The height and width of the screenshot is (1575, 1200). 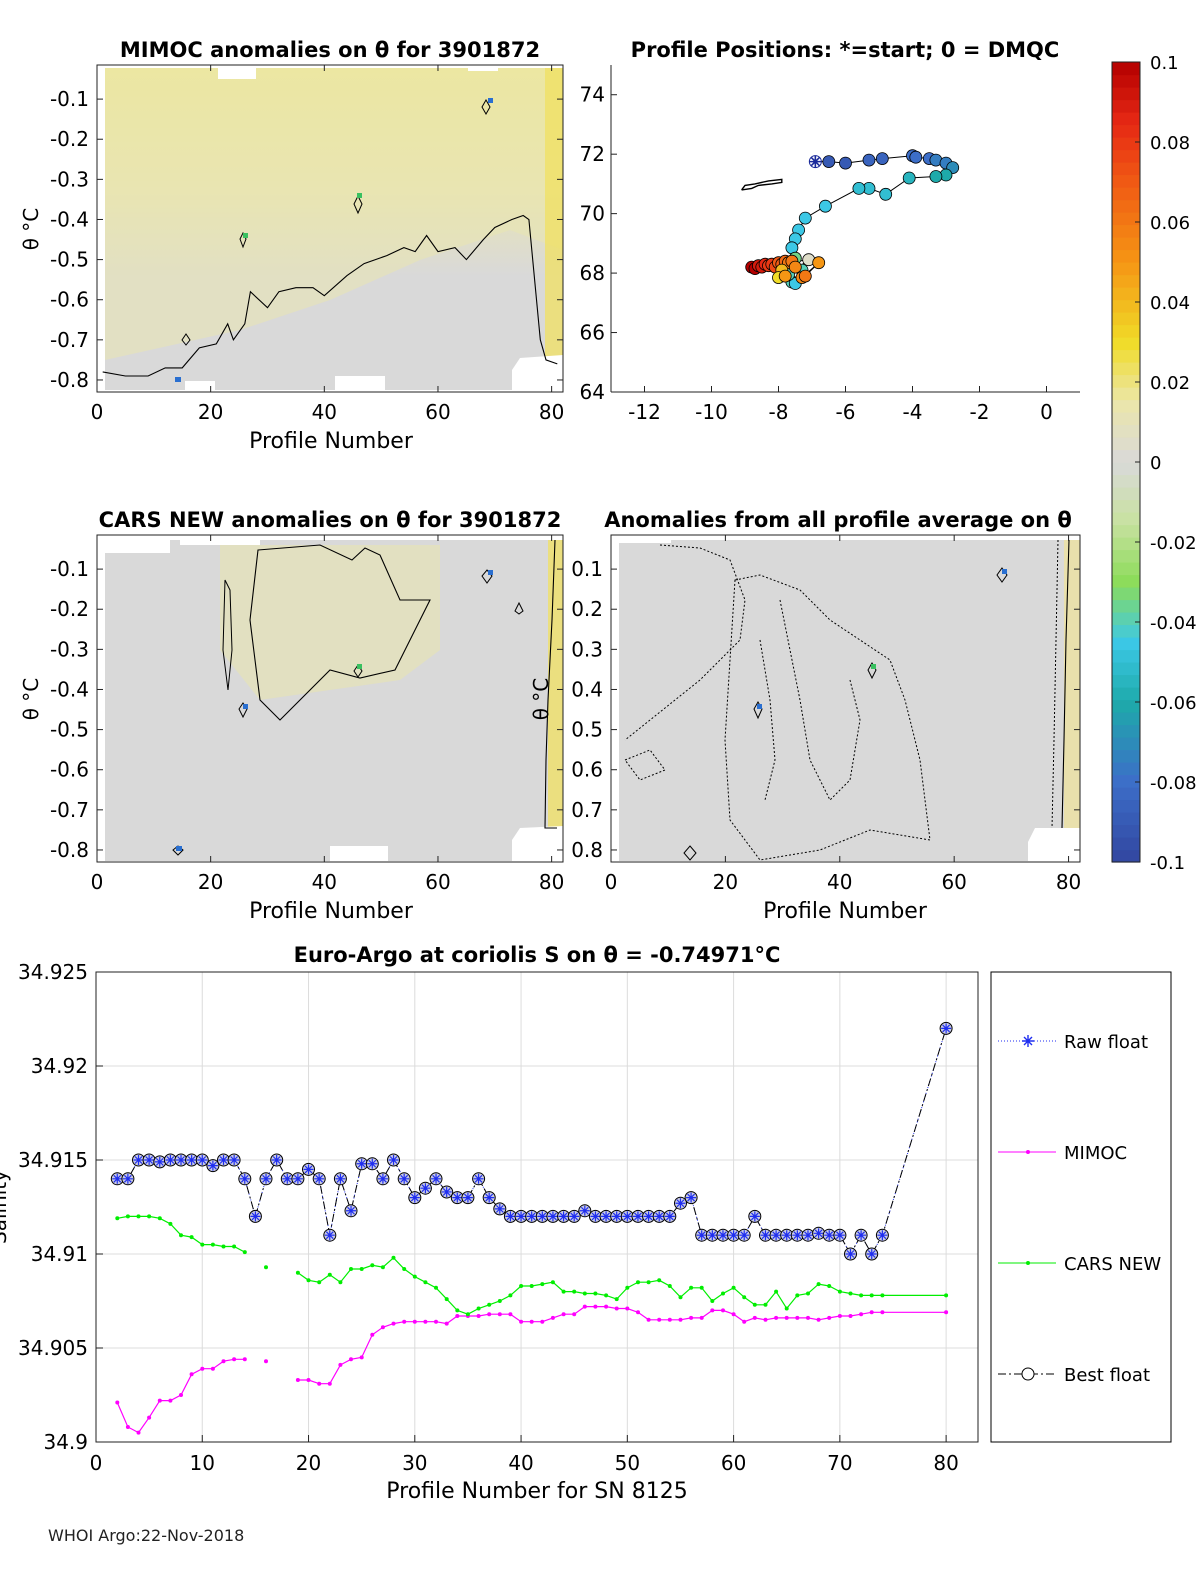 I want to click on sal-x-tick-label: 60, so click(x=733, y=1463).